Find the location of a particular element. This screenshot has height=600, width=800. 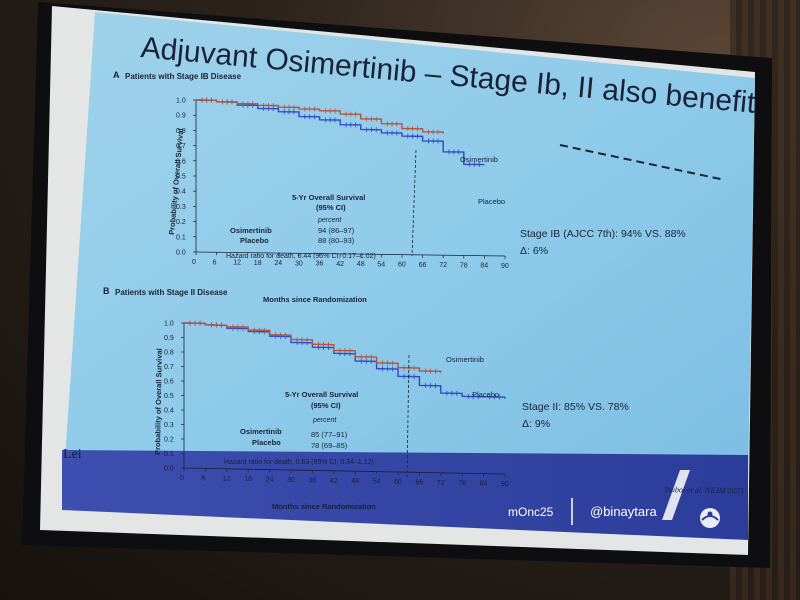

panel-a-curves is located at coordinates (340, 132).